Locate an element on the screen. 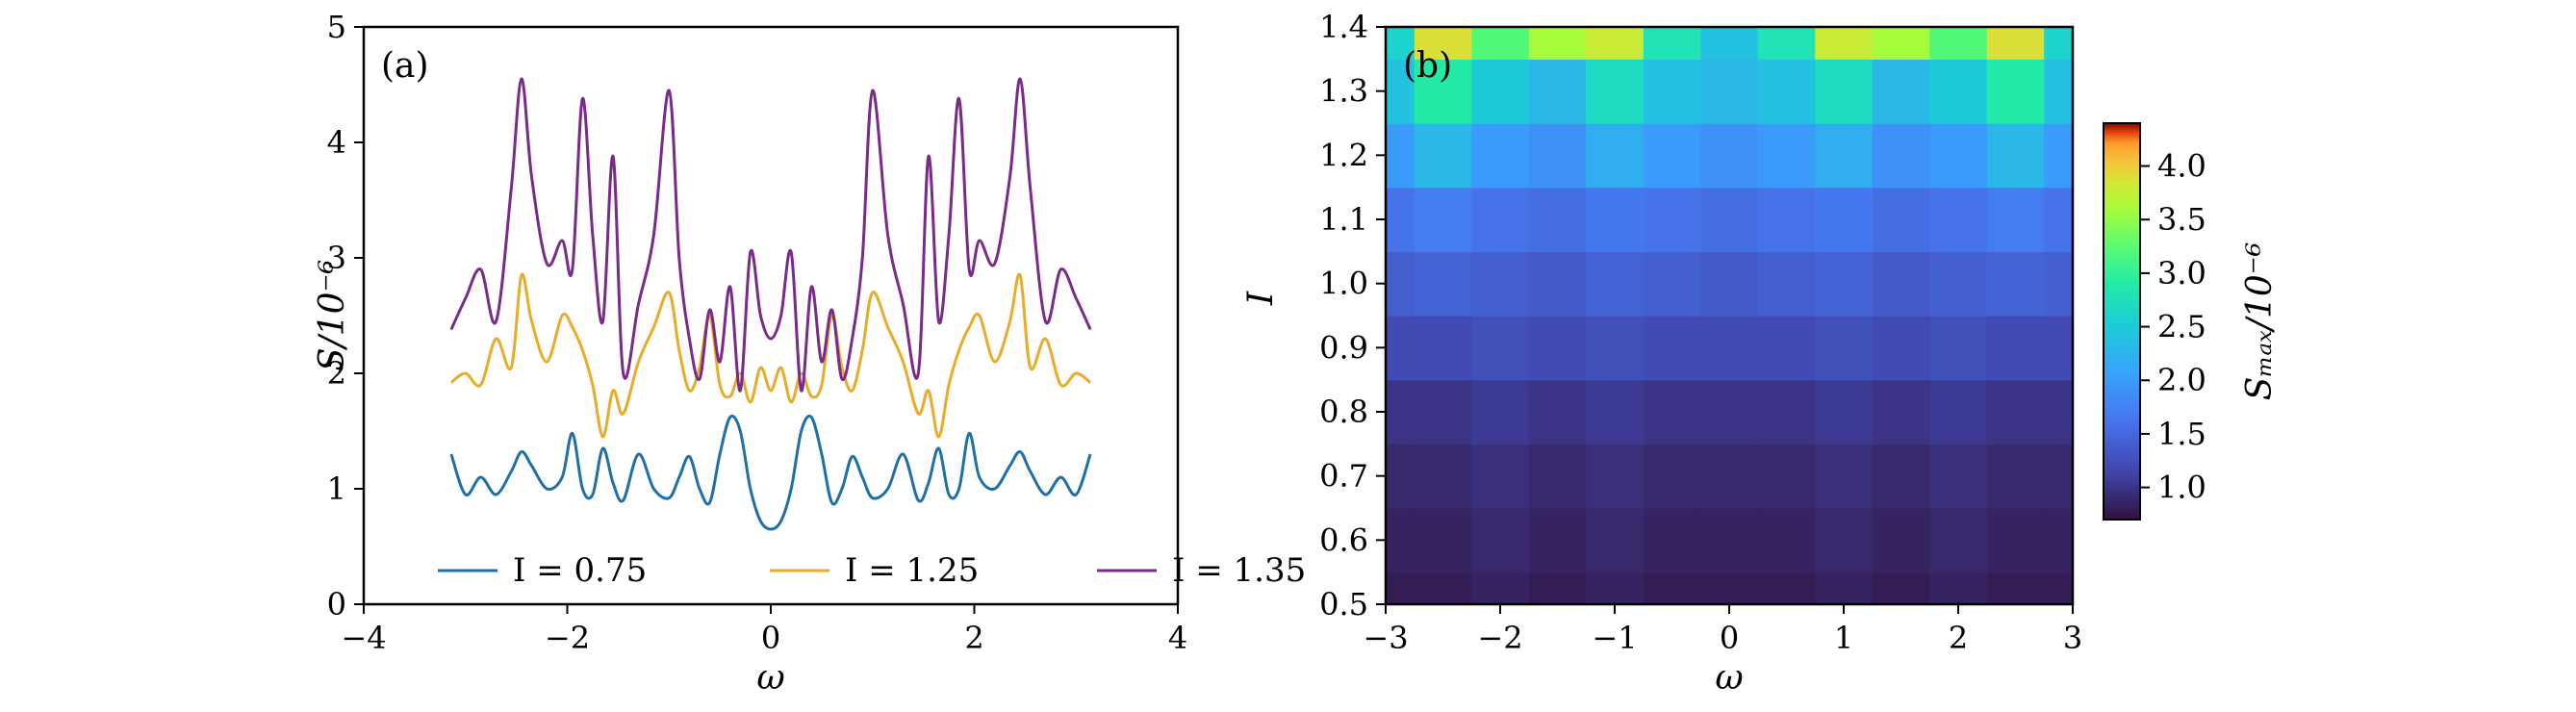  legend-label-1: I = 0.75 is located at coordinates (580, 570).